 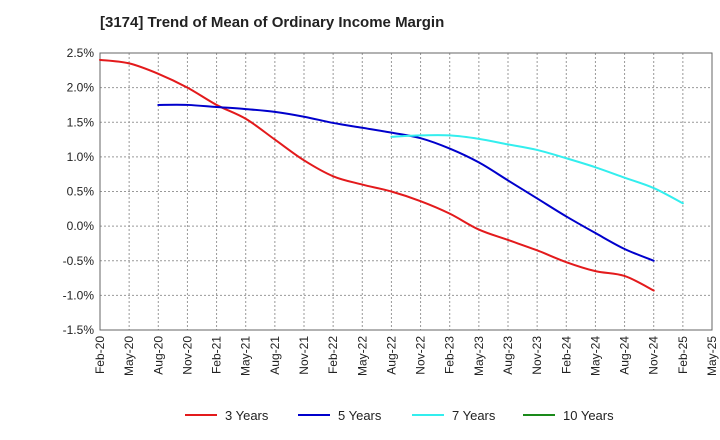 What do you see at coordinates (654, 355) in the screenshot?
I see `x-tick-label: Nov-24` at bounding box center [654, 355].